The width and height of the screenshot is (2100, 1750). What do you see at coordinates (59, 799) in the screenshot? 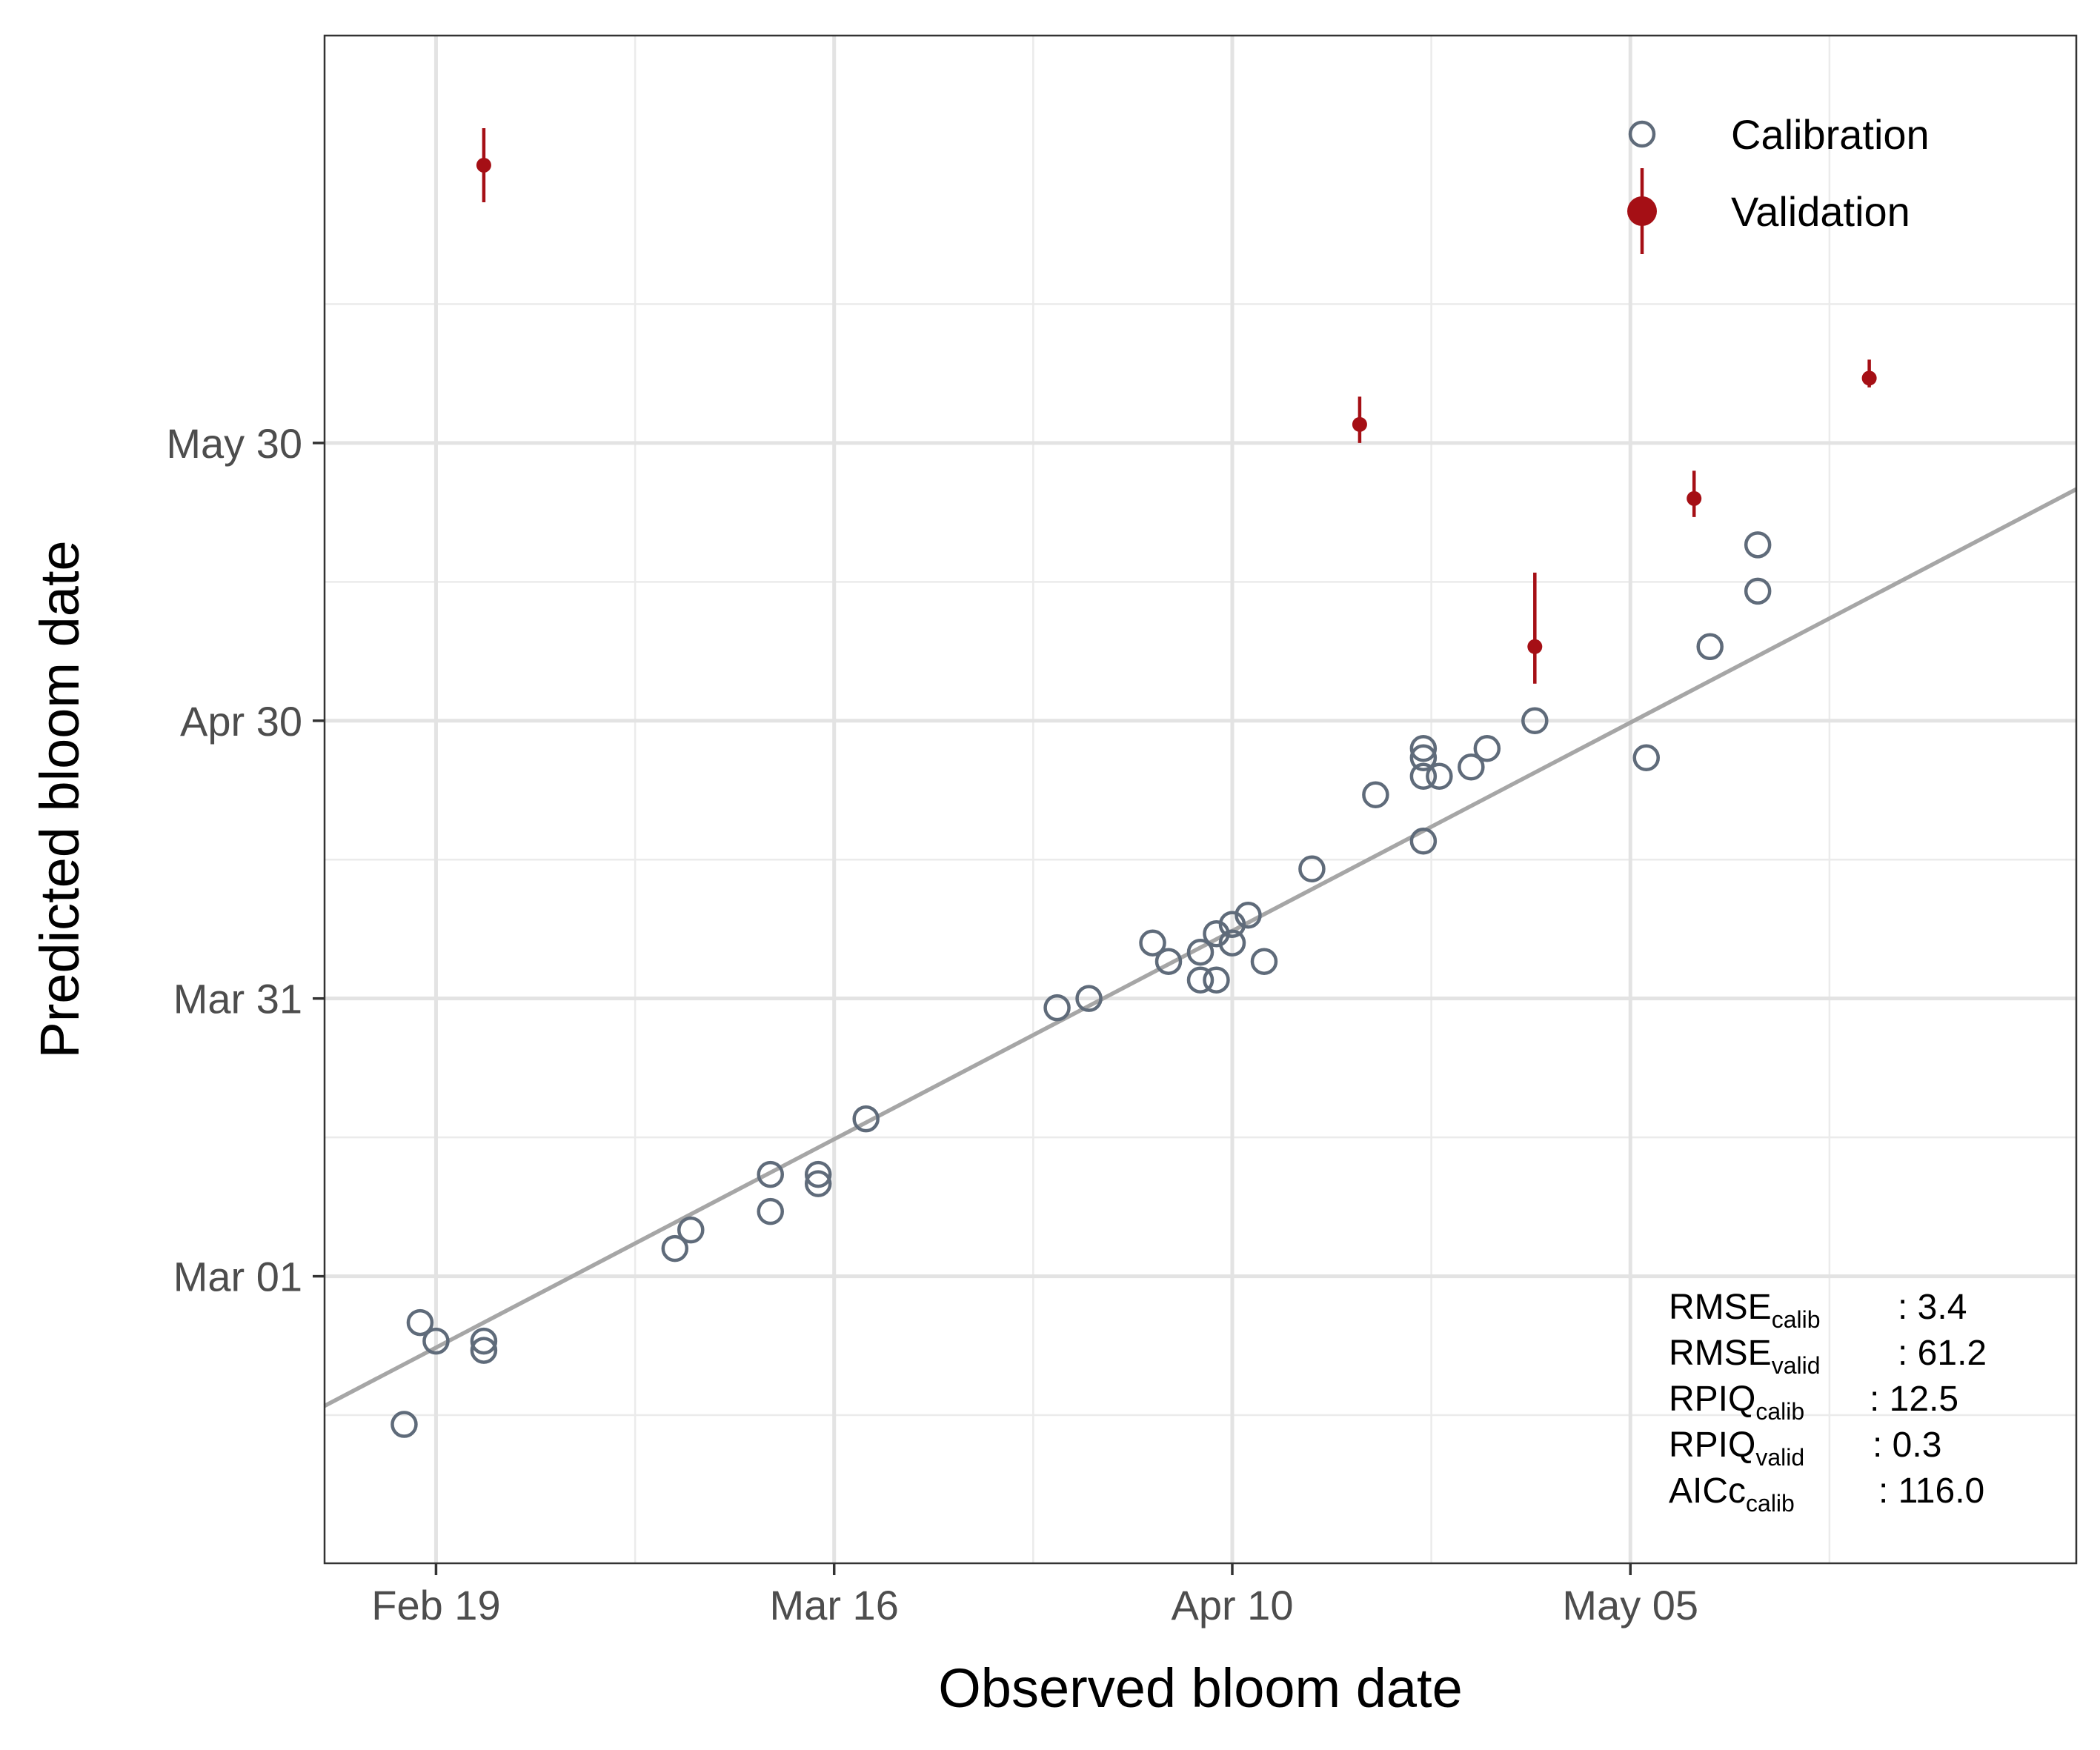
I see `y-axis-title: Predicted bloom date` at bounding box center [59, 799].